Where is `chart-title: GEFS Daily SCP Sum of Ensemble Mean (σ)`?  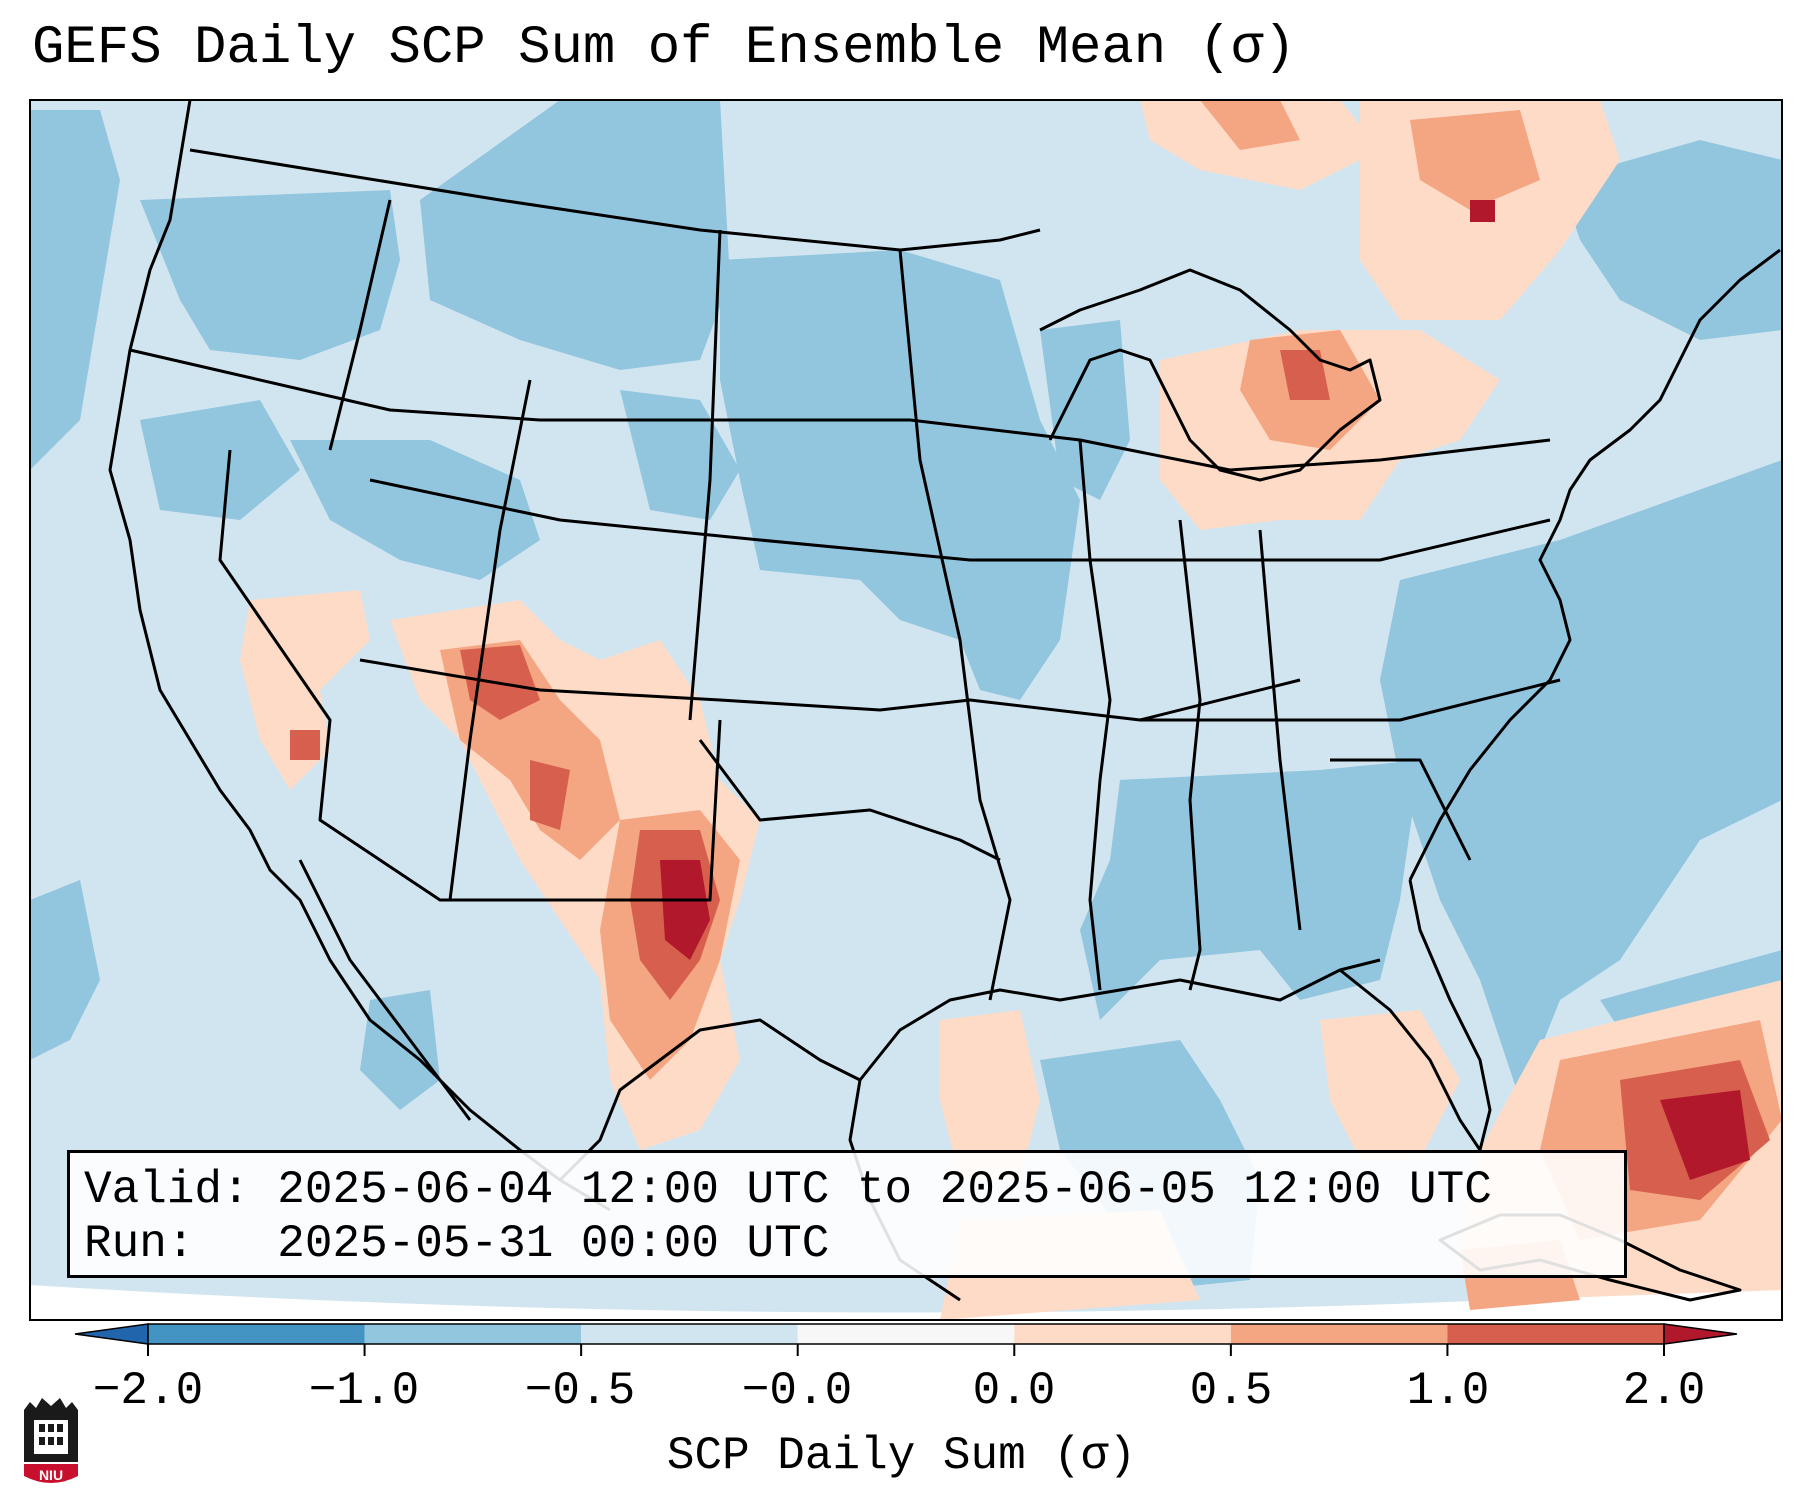 chart-title: GEFS Daily SCP Sum of Ensemble Mean (σ) is located at coordinates (664, 48).